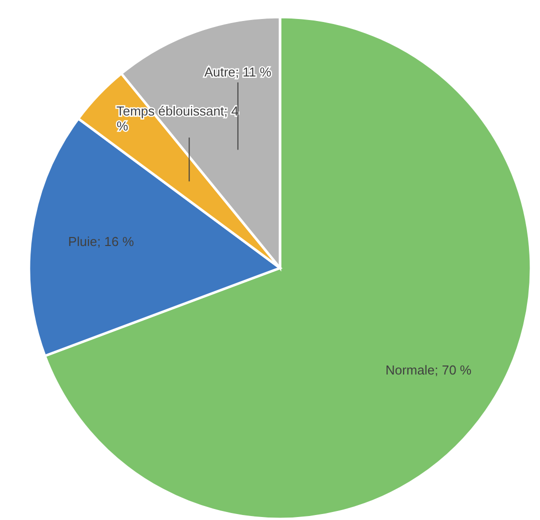 The image size is (540, 520). What do you see at coordinates (428, 370) in the screenshot?
I see `slice-label: Normale; 70 %` at bounding box center [428, 370].